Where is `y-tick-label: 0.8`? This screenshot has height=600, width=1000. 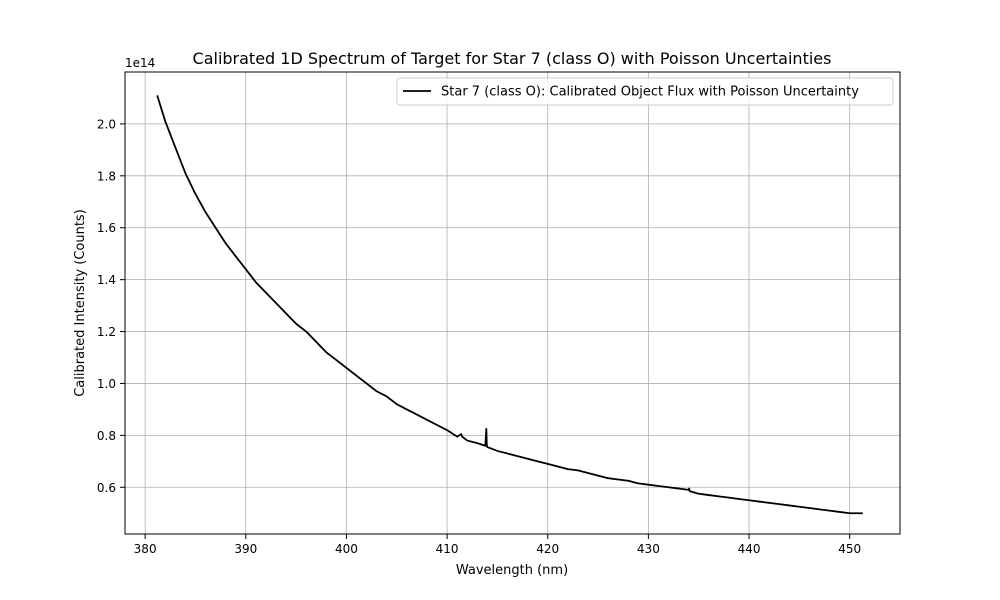
y-tick-label: 0.8 is located at coordinates (106, 436).